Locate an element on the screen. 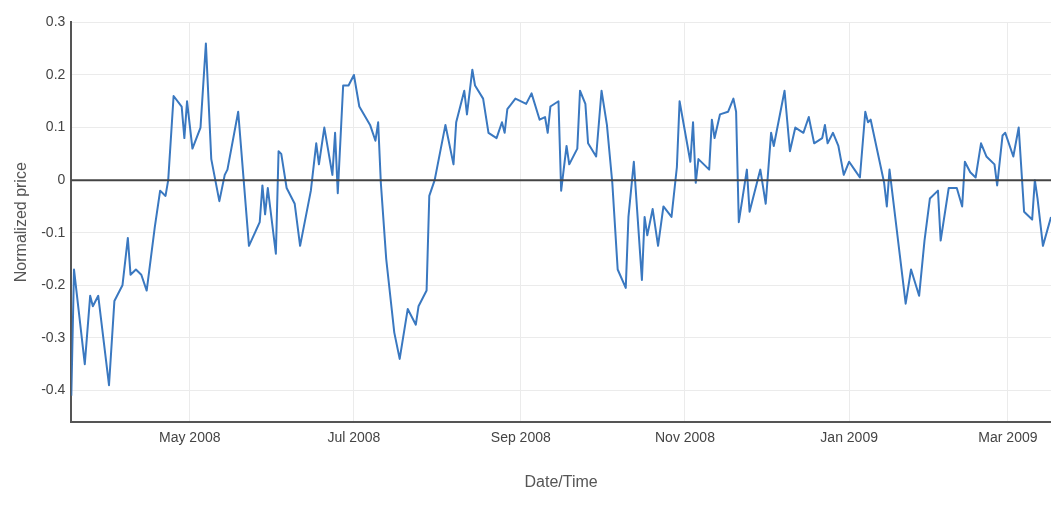  x-tick-label: Jul 2008 is located at coordinates (354, 437).